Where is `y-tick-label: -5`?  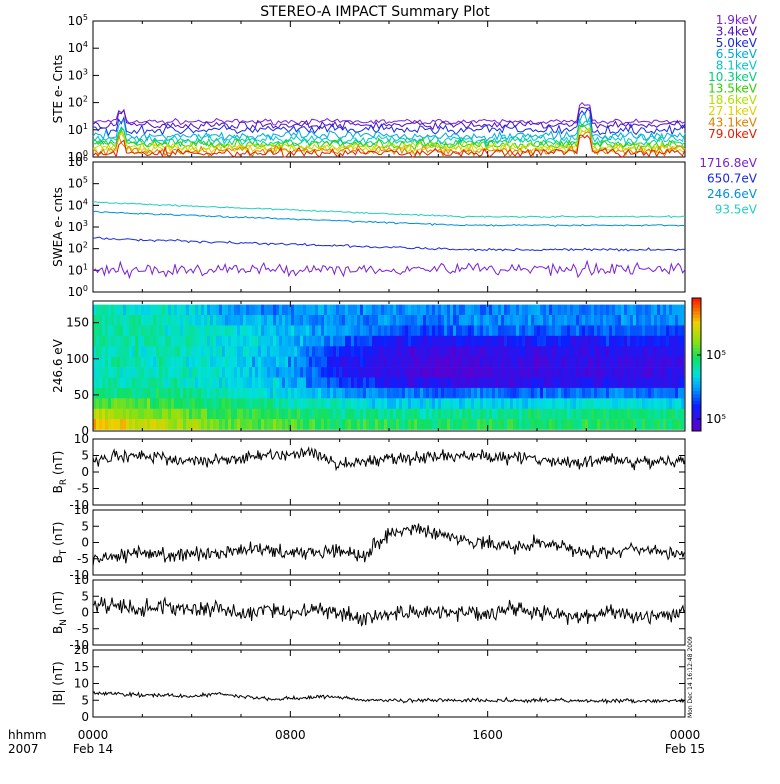
y-tick-label: -5 is located at coordinates (83, 489).